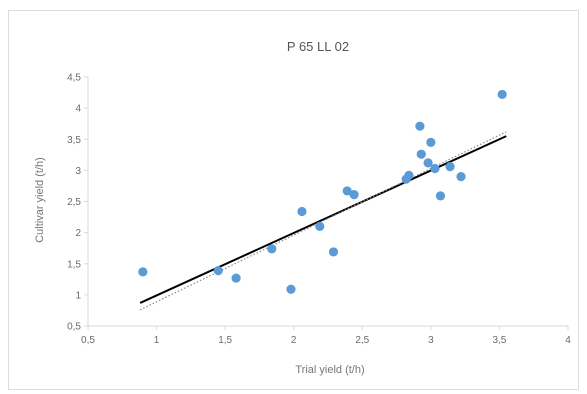 This screenshot has width=587, height=394. What do you see at coordinates (74, 327) in the screenshot?
I see `y-tick-label: 0,5` at bounding box center [74, 327].